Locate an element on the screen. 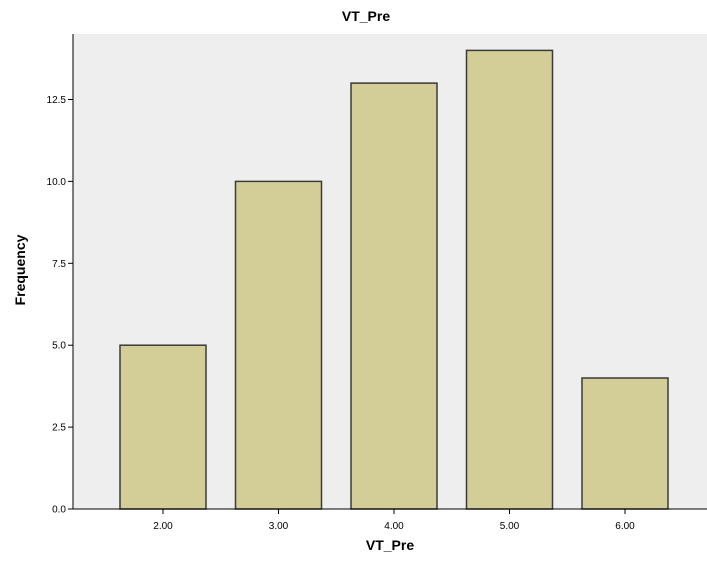 The width and height of the screenshot is (707, 567). x-tick-label: 4.00 is located at coordinates (394, 526).